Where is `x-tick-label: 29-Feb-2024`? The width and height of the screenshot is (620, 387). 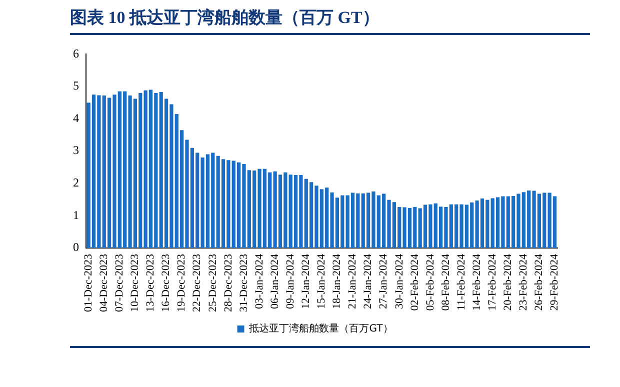 x-tick-label: 29-Feb-2024 is located at coordinates (554, 282).